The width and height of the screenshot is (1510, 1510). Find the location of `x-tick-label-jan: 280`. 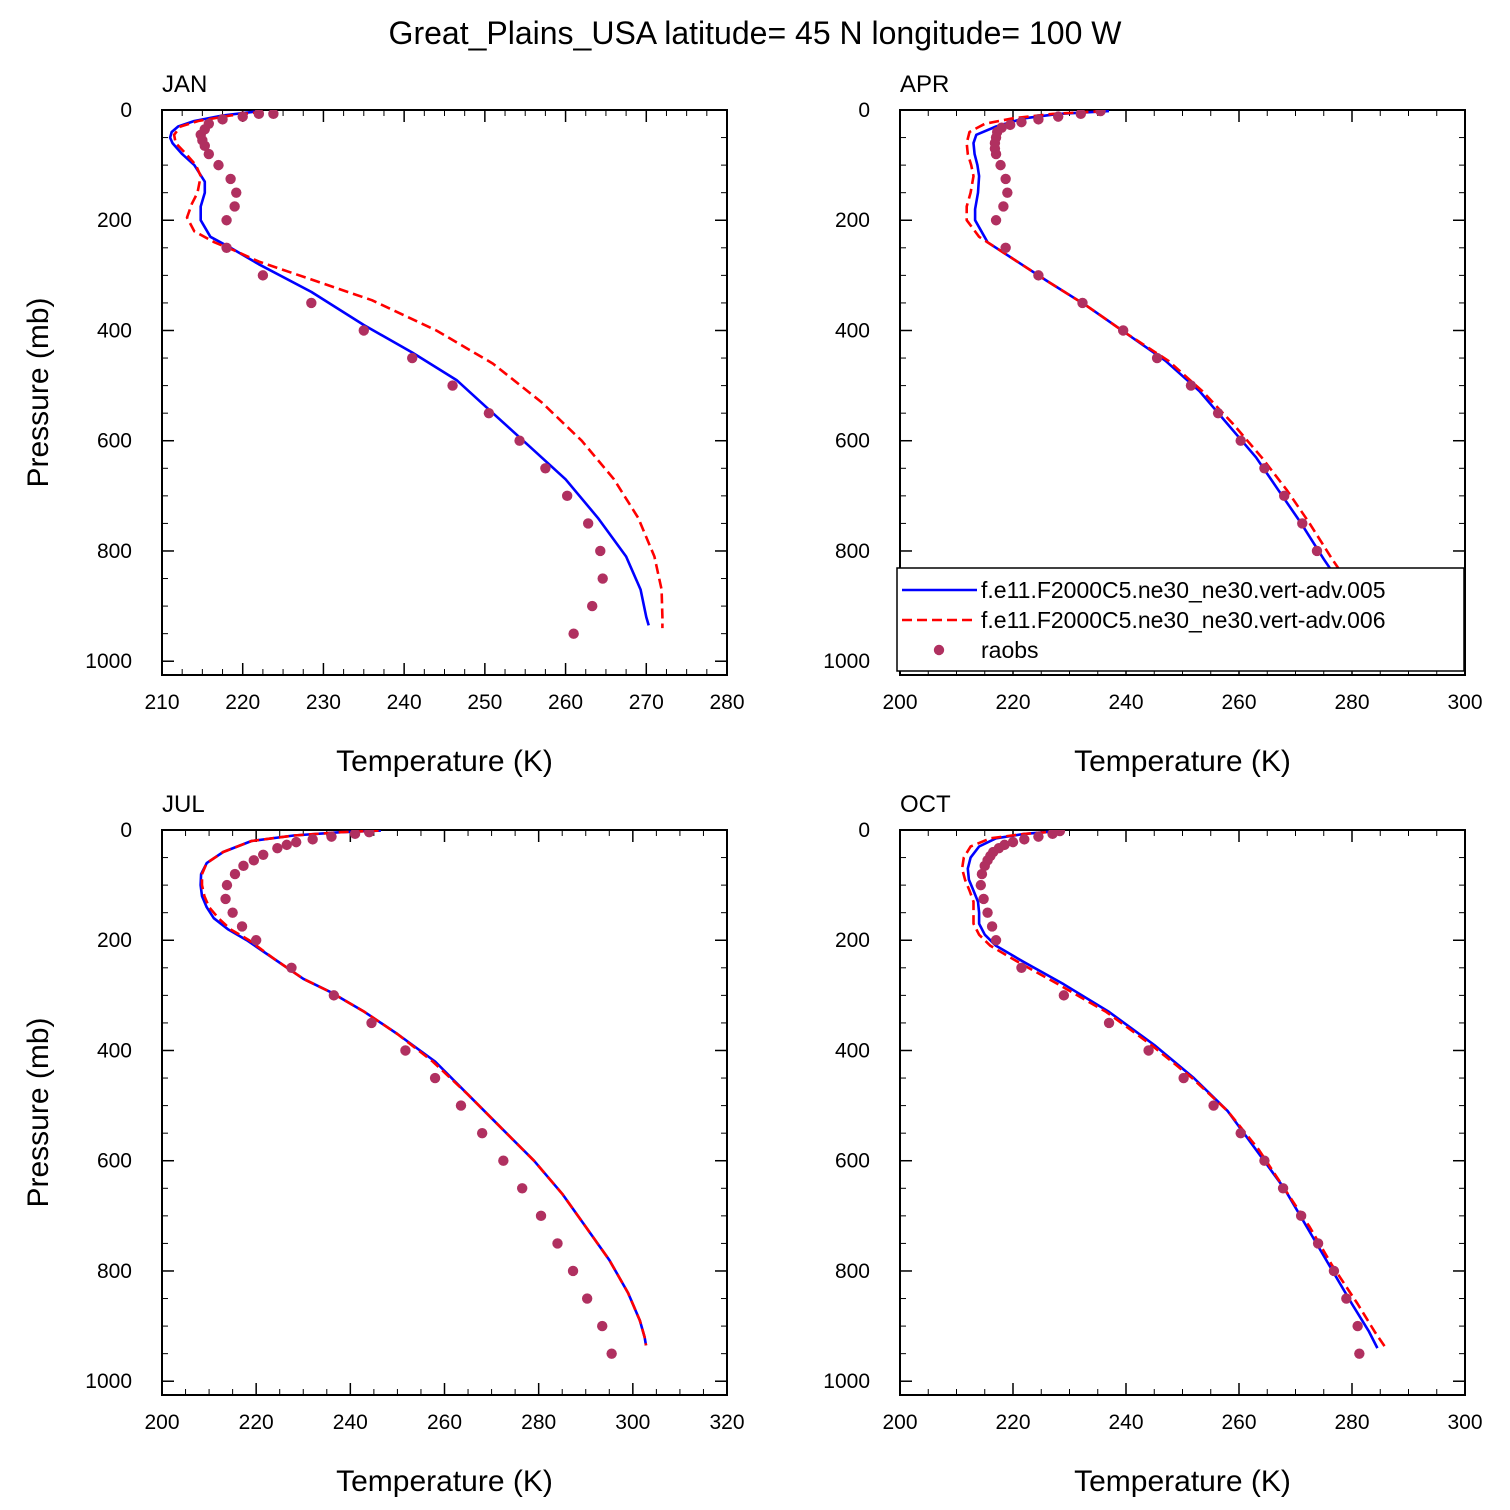

x-tick-label-jan: 280 is located at coordinates (726, 702).